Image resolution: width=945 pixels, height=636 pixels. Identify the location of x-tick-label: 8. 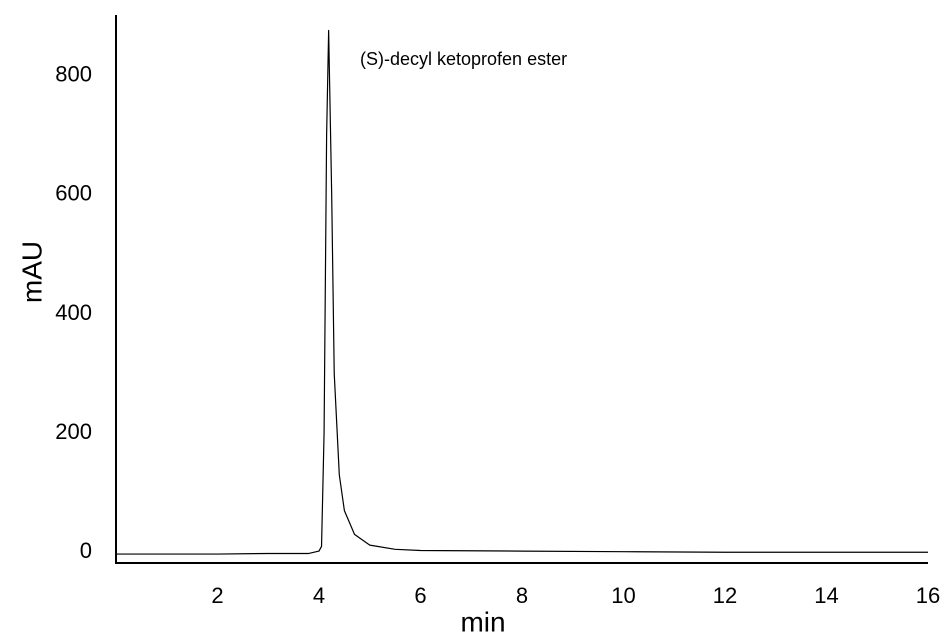
(522, 595).